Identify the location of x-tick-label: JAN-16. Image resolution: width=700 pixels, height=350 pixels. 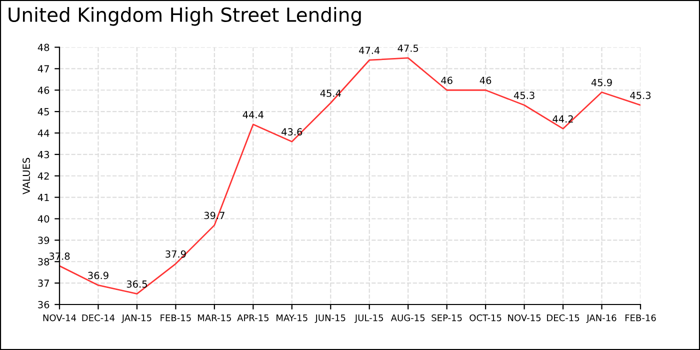
(601, 318).